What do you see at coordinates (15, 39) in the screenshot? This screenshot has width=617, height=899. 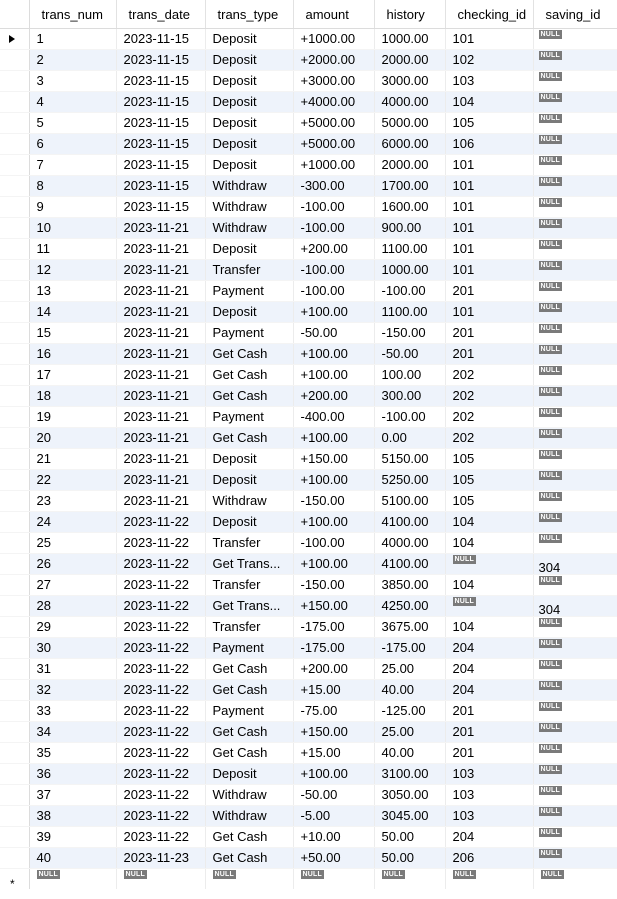 I see `current-row-arrow-icon` at bounding box center [15, 39].